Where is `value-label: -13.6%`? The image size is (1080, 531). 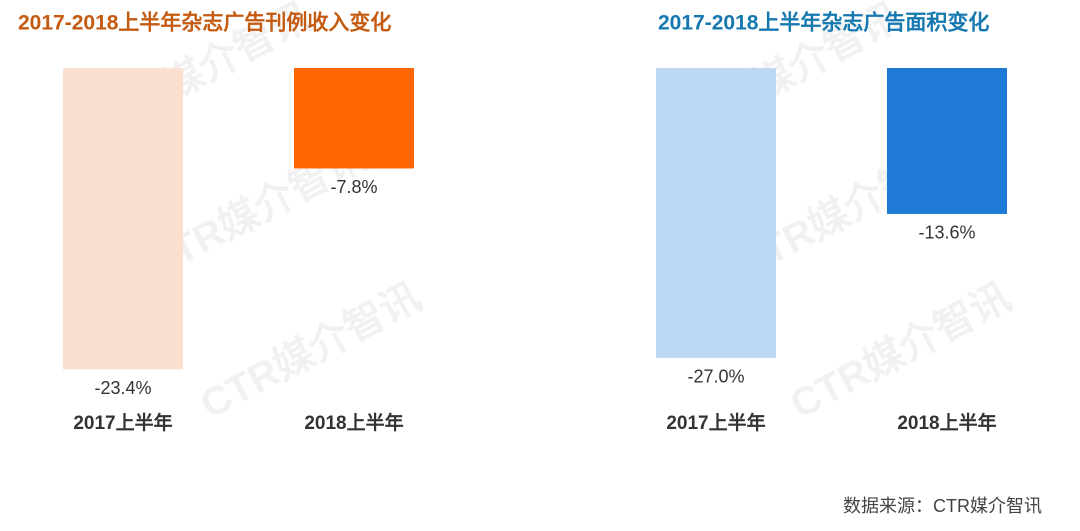 value-label: -13.6% is located at coordinates (946, 233).